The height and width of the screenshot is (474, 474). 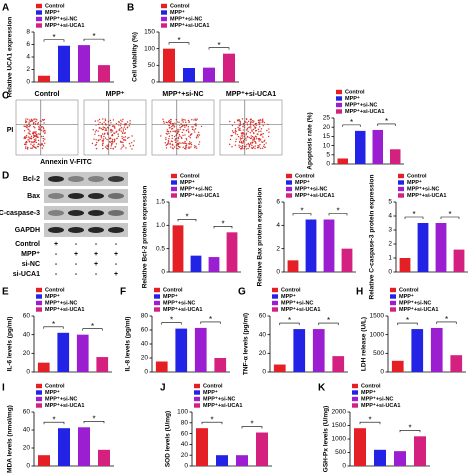 I want to click on significance-bracket, so click(x=92, y=329).